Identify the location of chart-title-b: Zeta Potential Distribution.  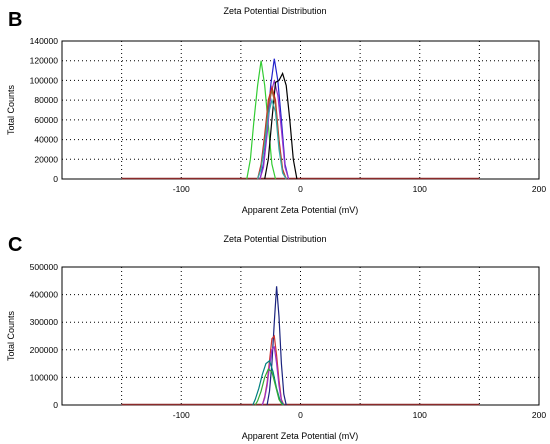
(274, 11).